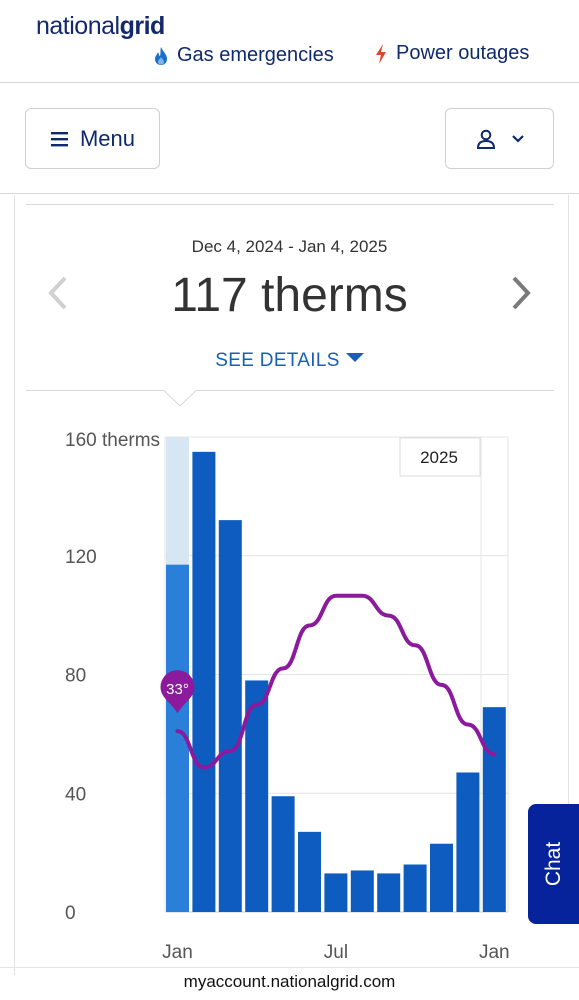 The width and height of the screenshot is (579, 1000). What do you see at coordinates (75, 676) in the screenshot?
I see `y-tick-label: 80` at bounding box center [75, 676].